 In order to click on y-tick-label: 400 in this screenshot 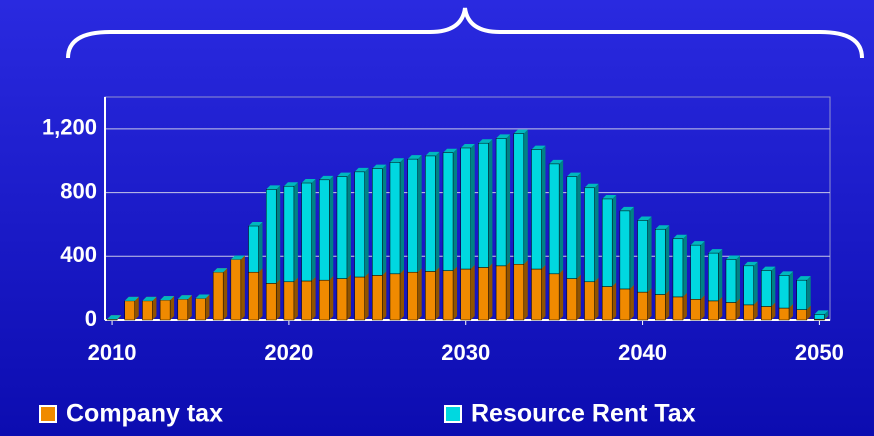, I will do `click(78, 254)`.